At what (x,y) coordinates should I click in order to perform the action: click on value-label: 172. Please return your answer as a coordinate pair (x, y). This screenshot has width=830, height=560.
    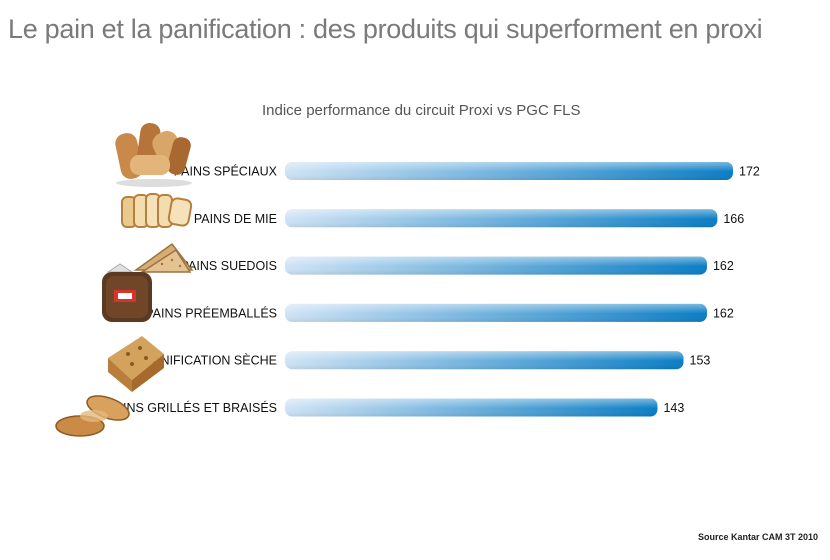
    Looking at the image, I should click on (749, 172).